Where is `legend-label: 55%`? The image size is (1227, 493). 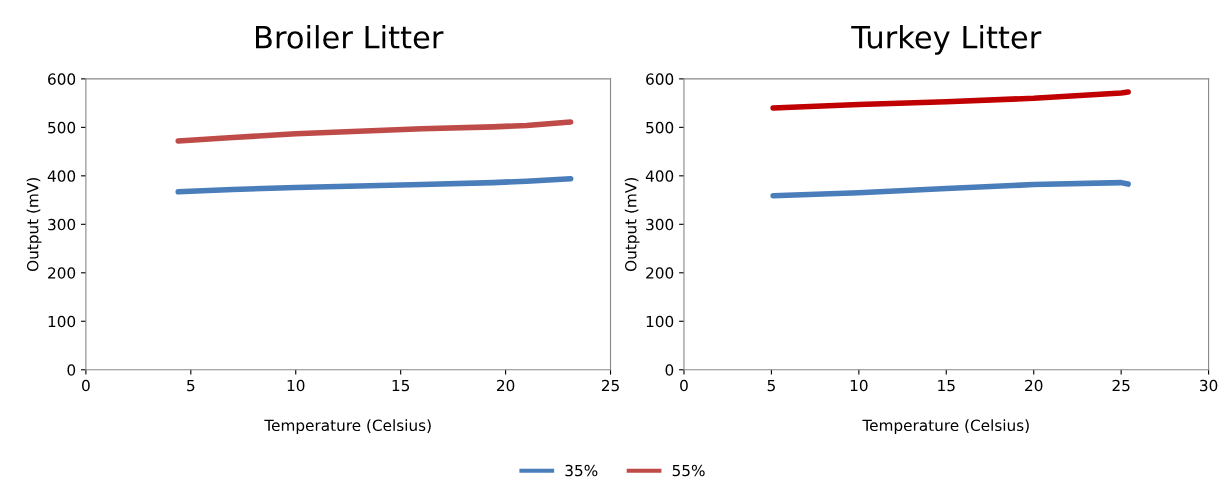
legend-label: 55% is located at coordinates (688, 470).